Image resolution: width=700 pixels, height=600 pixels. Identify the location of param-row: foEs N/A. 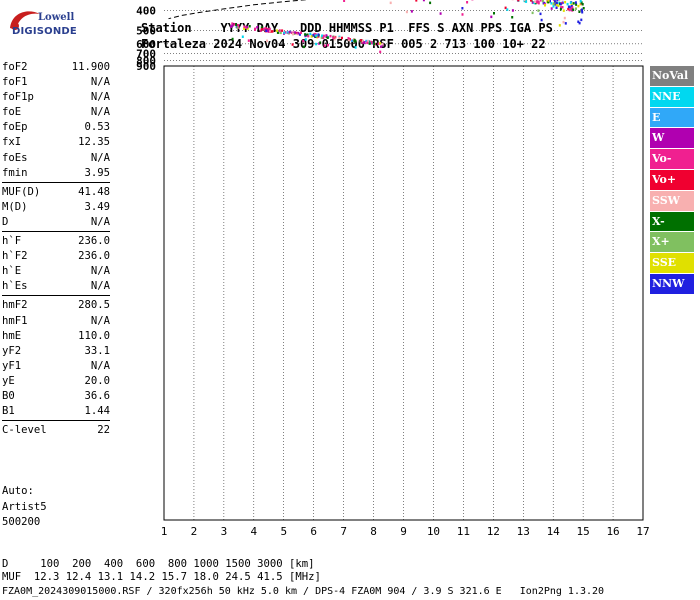
(56, 158).